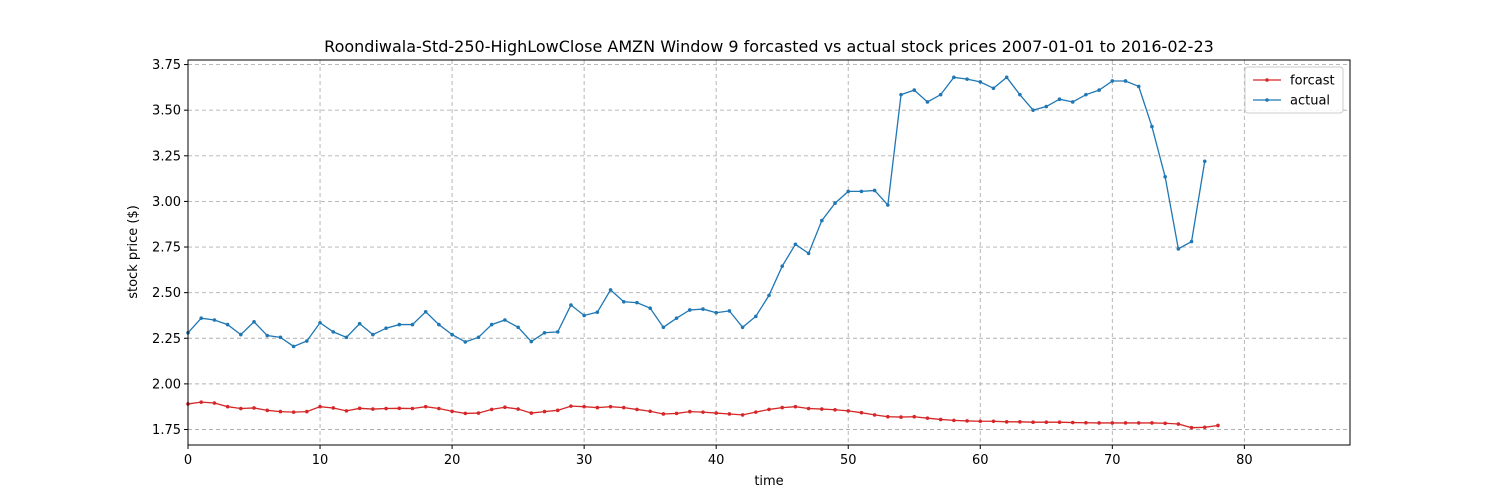 Image resolution: width=1500 pixels, height=500 pixels. Describe the element at coordinates (166, 111) in the screenshot. I see `y-tick-label: 3.50` at that location.